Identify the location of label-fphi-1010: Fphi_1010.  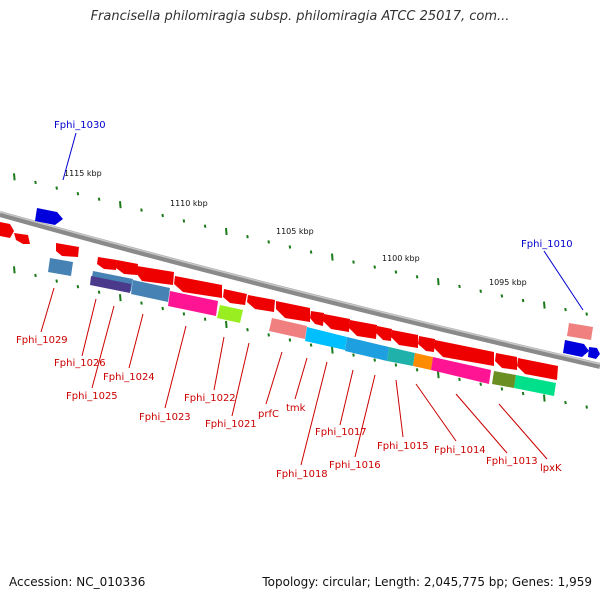
(547, 244).